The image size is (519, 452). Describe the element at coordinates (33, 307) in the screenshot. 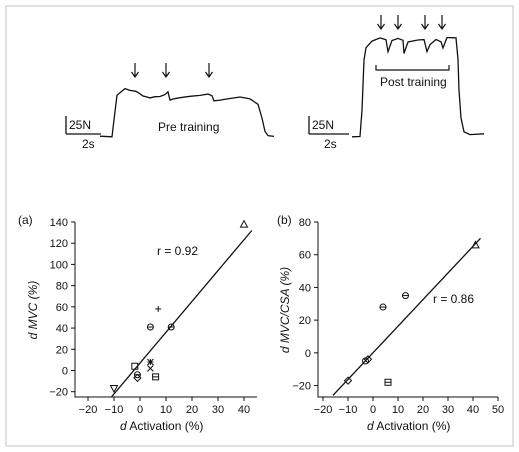

I see `panel-a-y-axis-label-main: MVC (%)` at that location.